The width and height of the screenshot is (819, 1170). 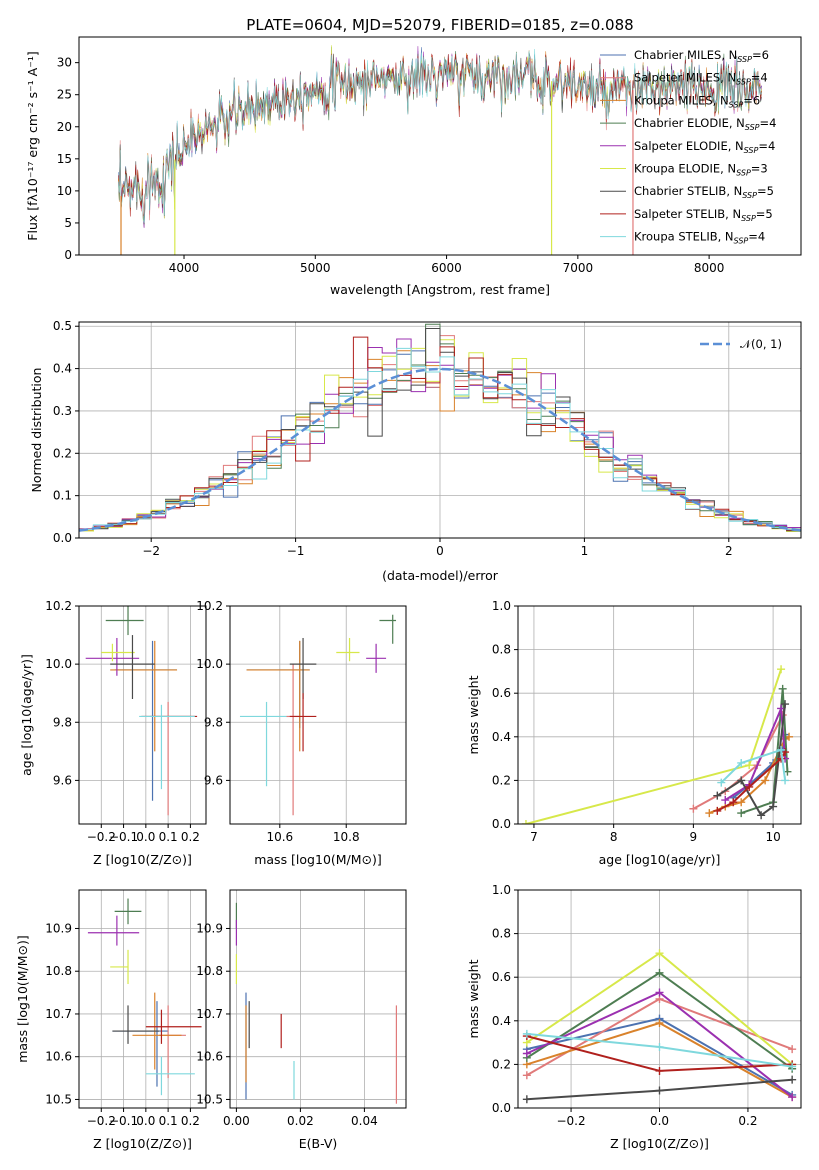 What do you see at coordinates (64, 63) in the screenshot?
I see `y-tick-label: 30` at bounding box center [64, 63].